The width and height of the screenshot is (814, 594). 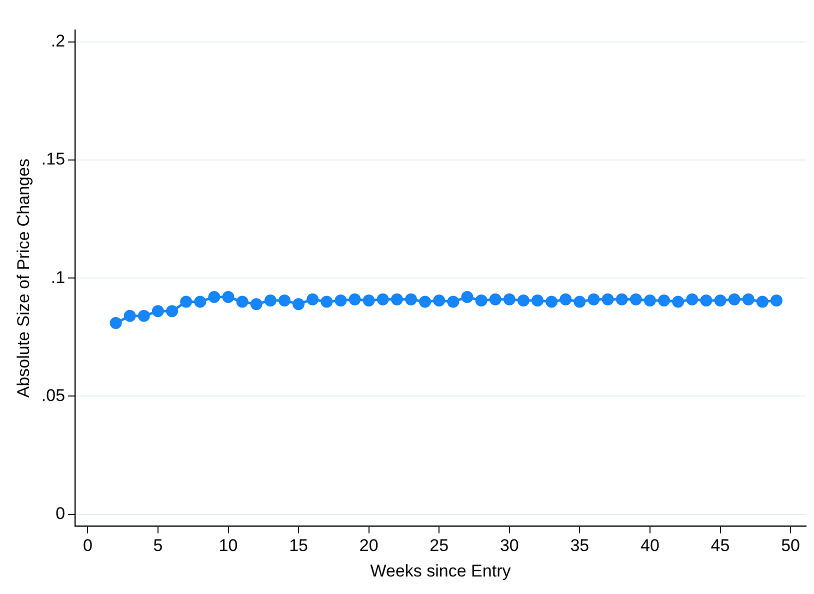 What do you see at coordinates (228, 546) in the screenshot?
I see `x-tick-label: 10` at bounding box center [228, 546].